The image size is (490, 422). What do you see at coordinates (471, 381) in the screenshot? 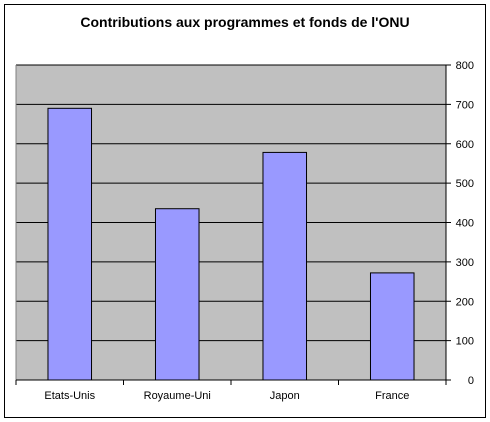
I see `y-tick-label: 0` at bounding box center [471, 381].